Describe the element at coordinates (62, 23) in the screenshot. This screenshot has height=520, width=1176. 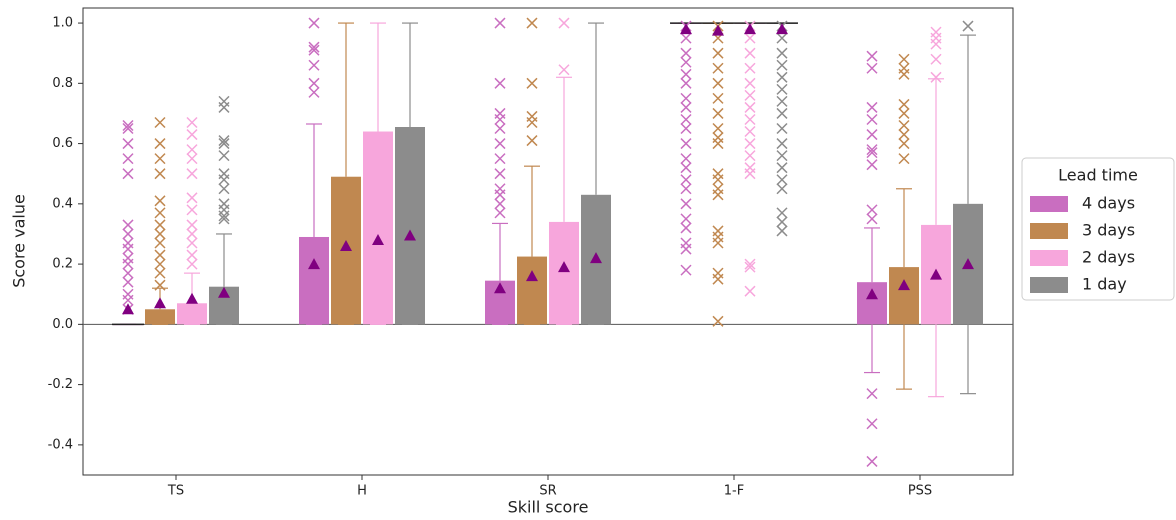
I see `y-tick-label: 1.0` at that location.